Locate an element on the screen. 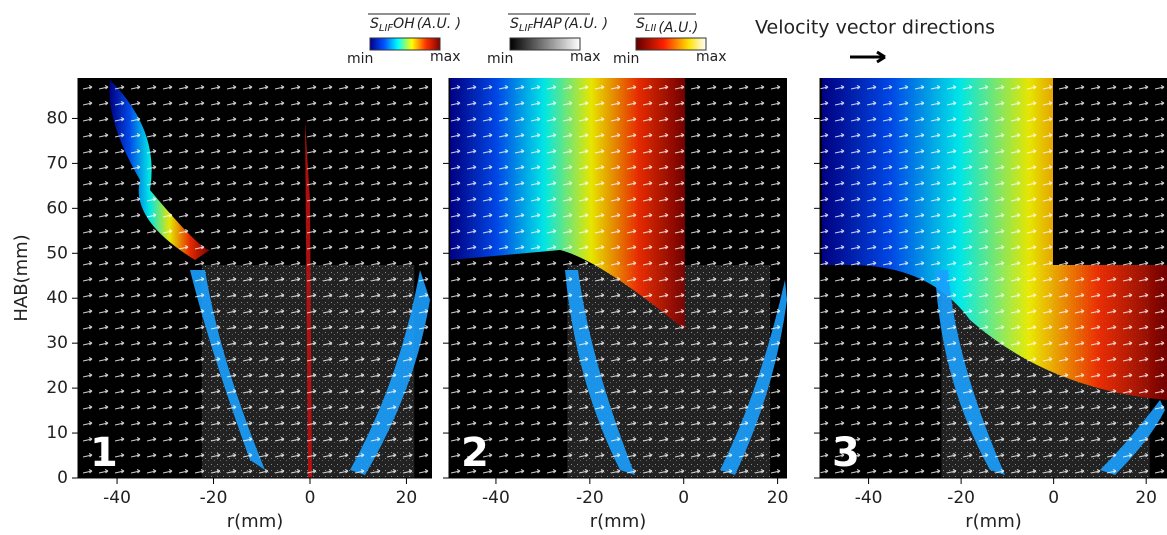 The width and height of the screenshot is (1167, 535). y-tick-label: 50 is located at coordinates (57, 253).